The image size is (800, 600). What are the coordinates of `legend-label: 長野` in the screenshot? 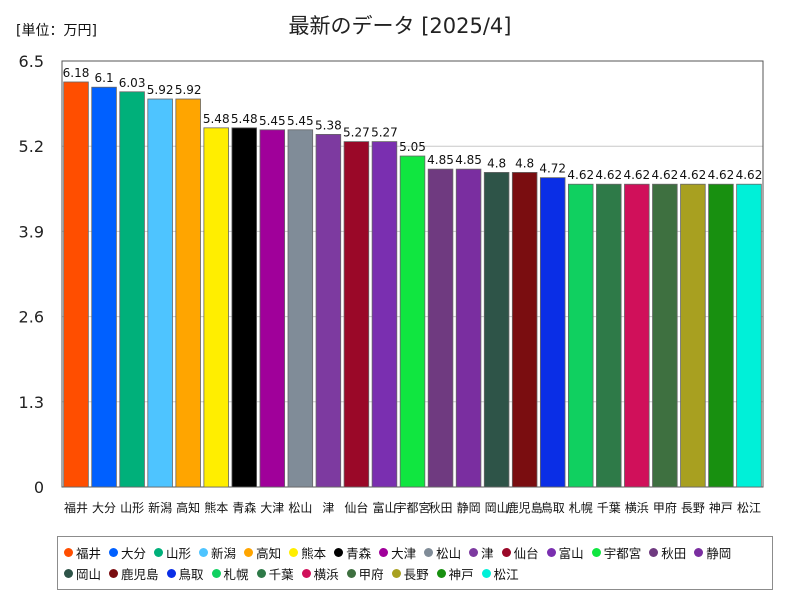 It's located at (416, 574).